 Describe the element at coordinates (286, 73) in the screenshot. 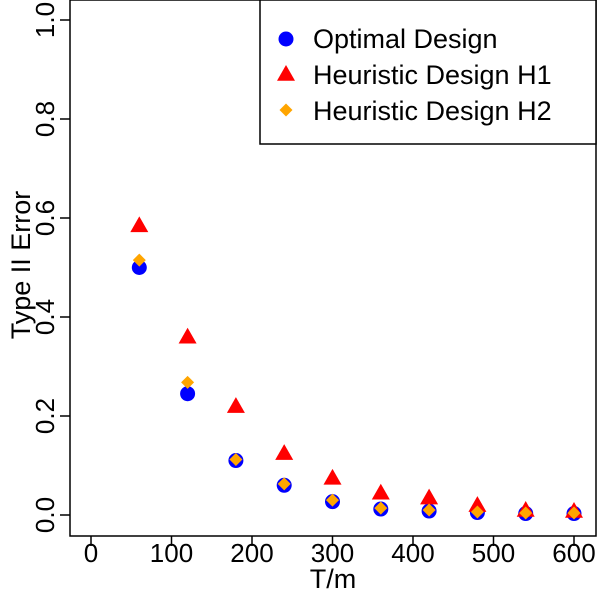

I see `legend-triangle-marker` at that location.